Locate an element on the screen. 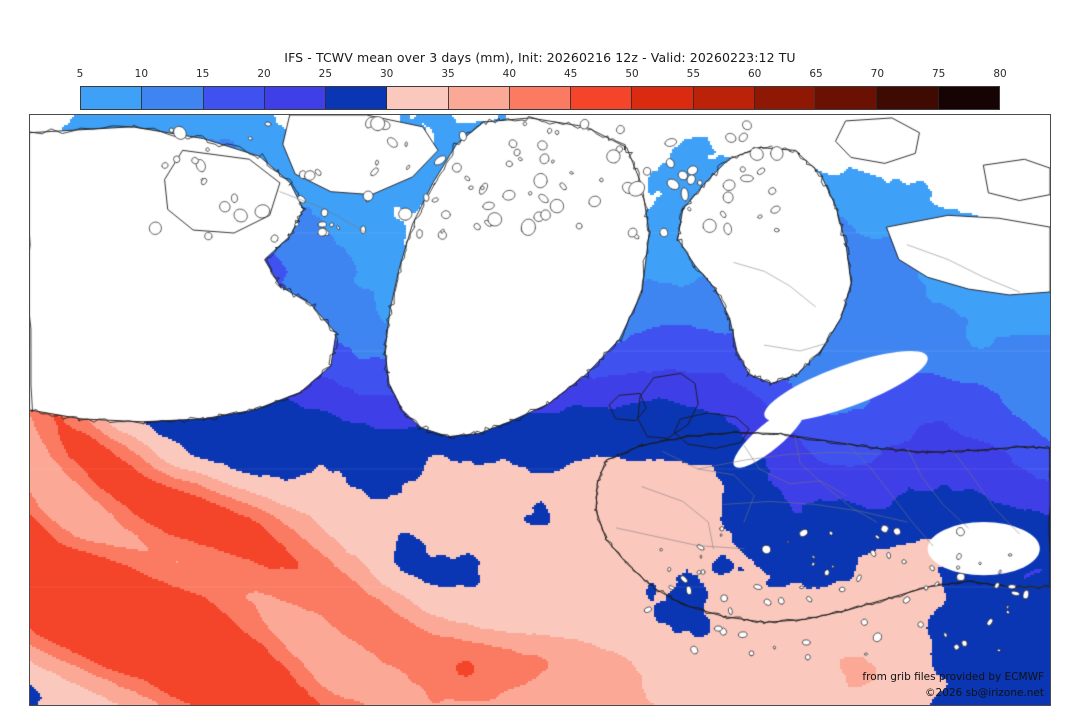  colorbar-tick-55: 55 is located at coordinates (693, 74).